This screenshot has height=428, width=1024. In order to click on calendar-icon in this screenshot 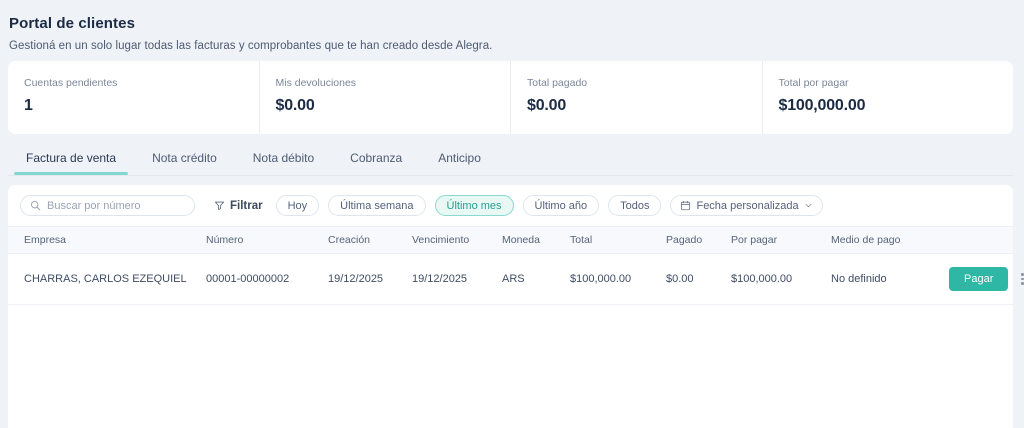, I will do `click(685, 205)`.